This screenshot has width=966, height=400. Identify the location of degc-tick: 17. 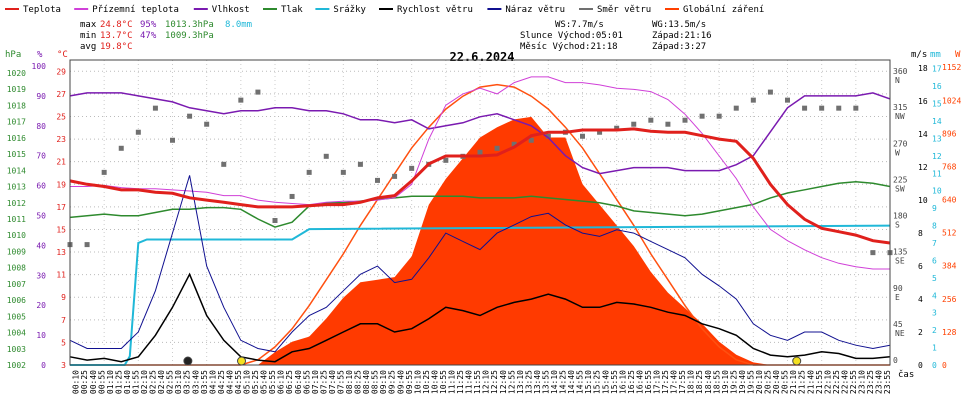
(61, 207).